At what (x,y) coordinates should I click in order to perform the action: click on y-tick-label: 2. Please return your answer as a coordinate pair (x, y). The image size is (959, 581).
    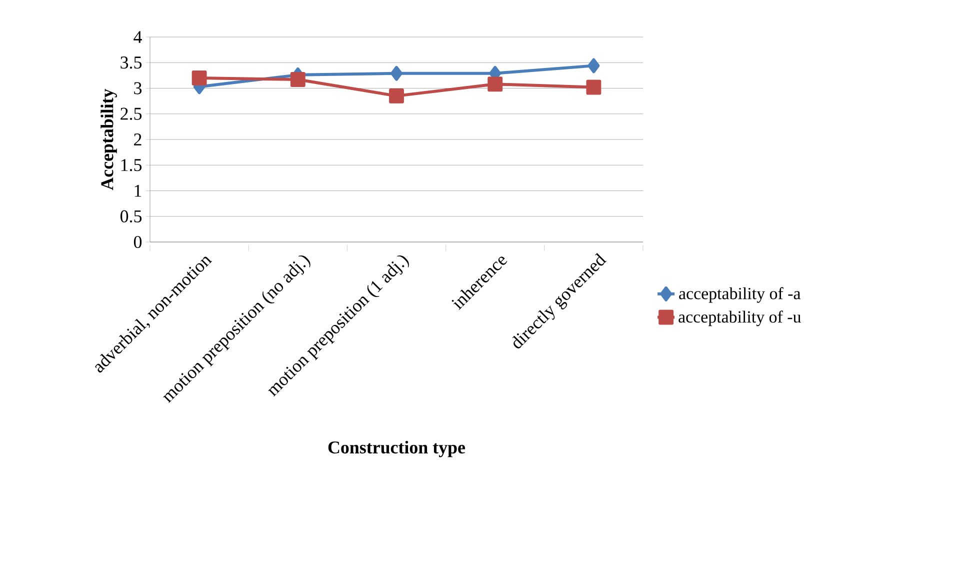
    Looking at the image, I should click on (138, 140).